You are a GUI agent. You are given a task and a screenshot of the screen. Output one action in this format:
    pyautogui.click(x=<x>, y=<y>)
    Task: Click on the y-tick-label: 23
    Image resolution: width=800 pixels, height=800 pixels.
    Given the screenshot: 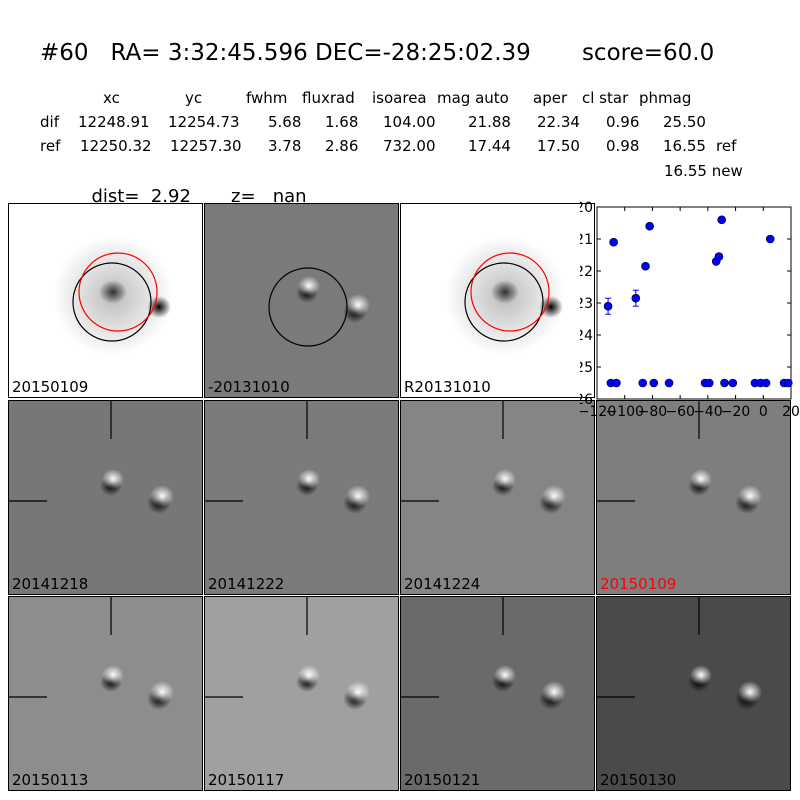 What is the action you would take?
    pyautogui.click(x=586, y=304)
    